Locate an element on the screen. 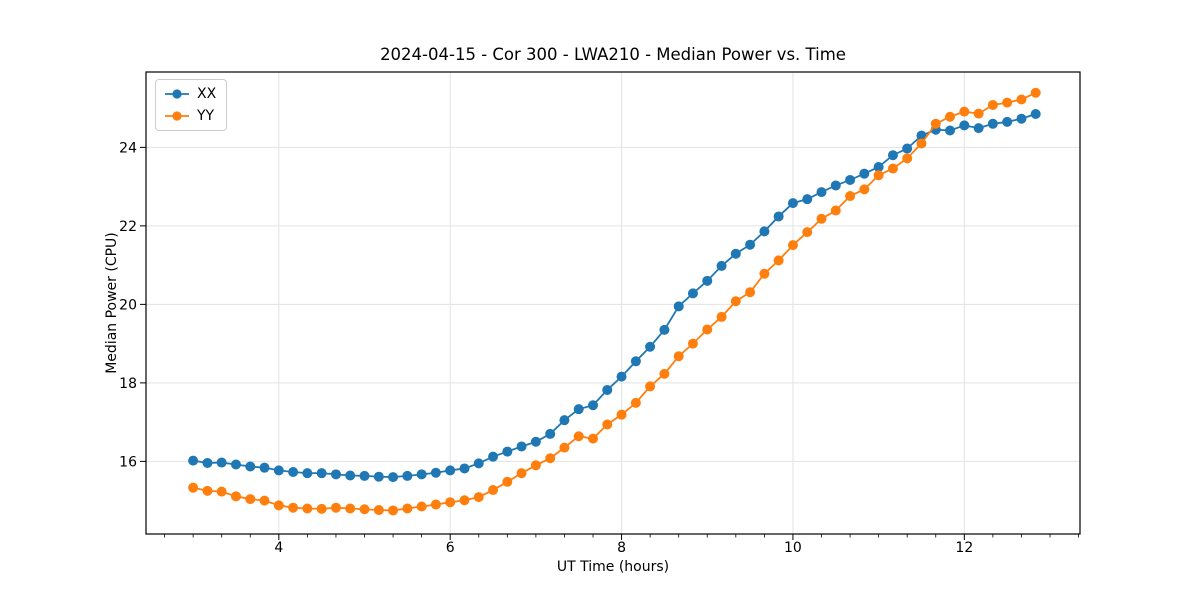  legend-label-xx: XX is located at coordinates (207, 94).